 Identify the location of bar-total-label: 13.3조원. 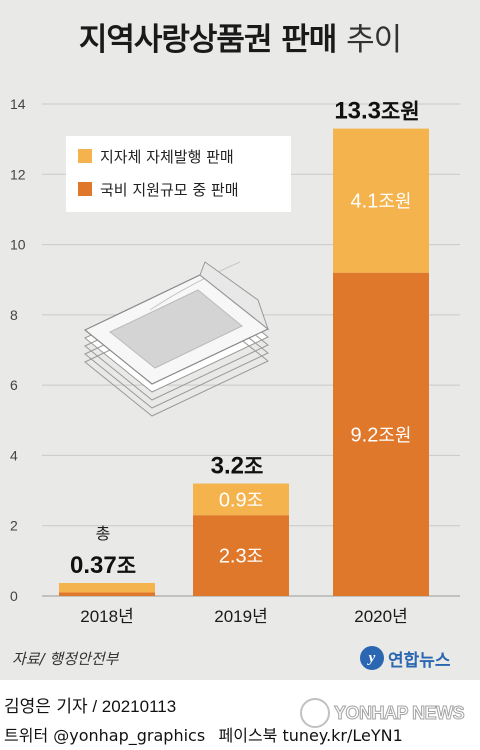
(376, 111).